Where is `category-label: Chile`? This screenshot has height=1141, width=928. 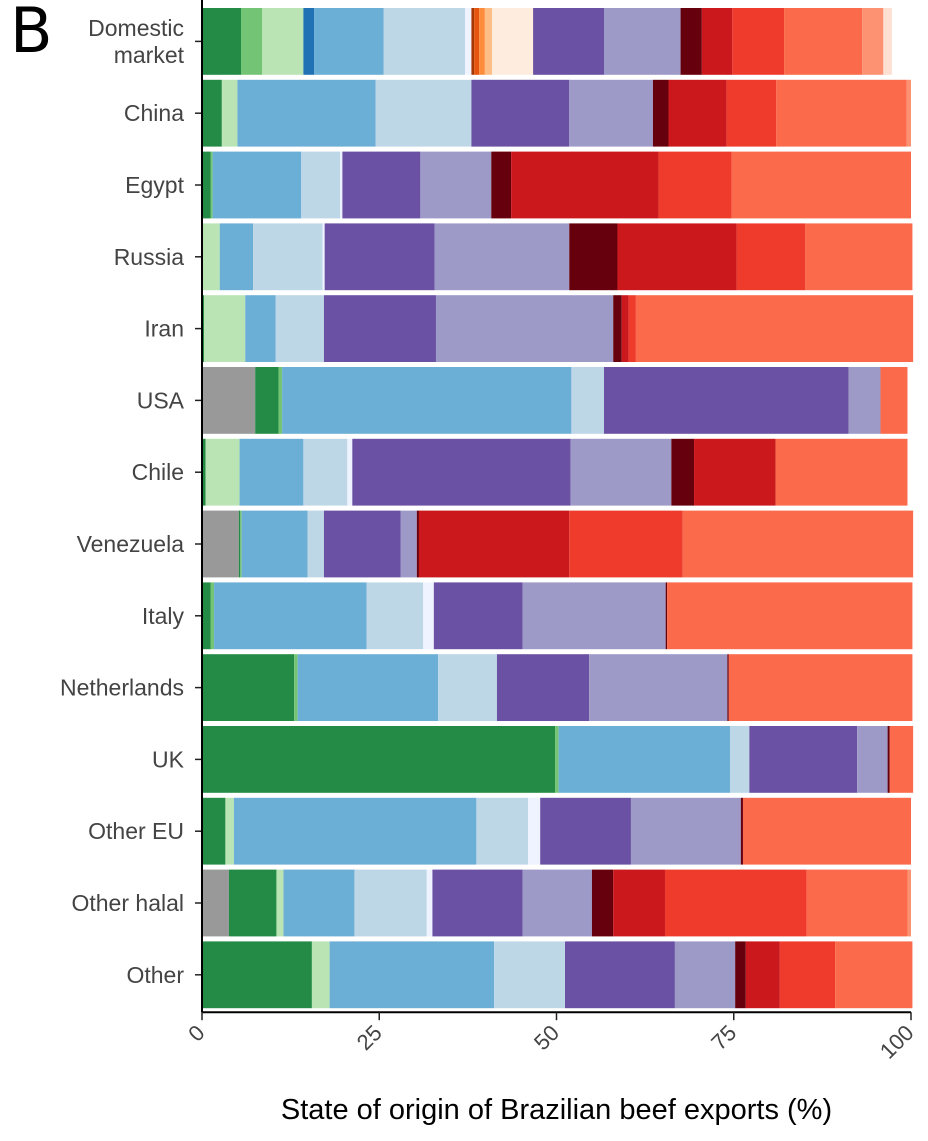 category-label: Chile is located at coordinates (158, 472).